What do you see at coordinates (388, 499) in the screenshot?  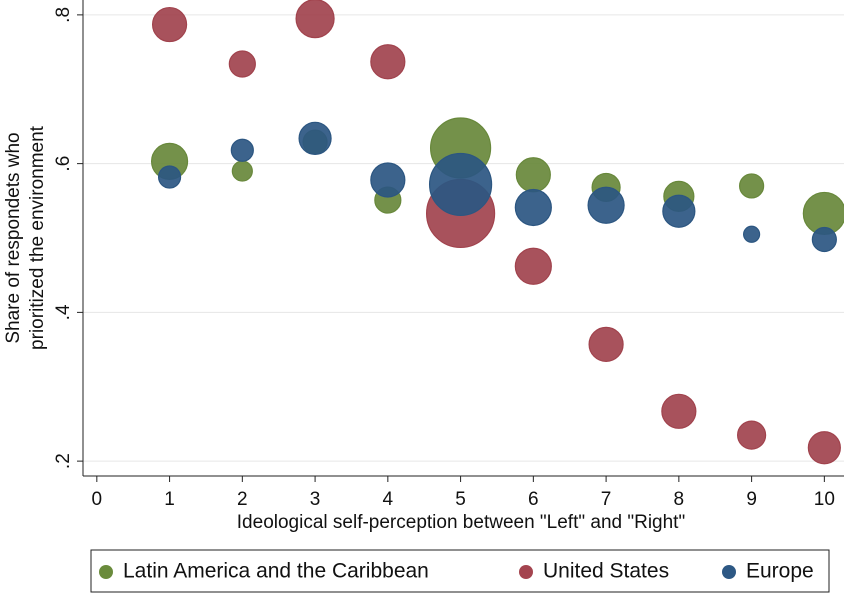 I see `x-tick-label: 4` at bounding box center [388, 499].